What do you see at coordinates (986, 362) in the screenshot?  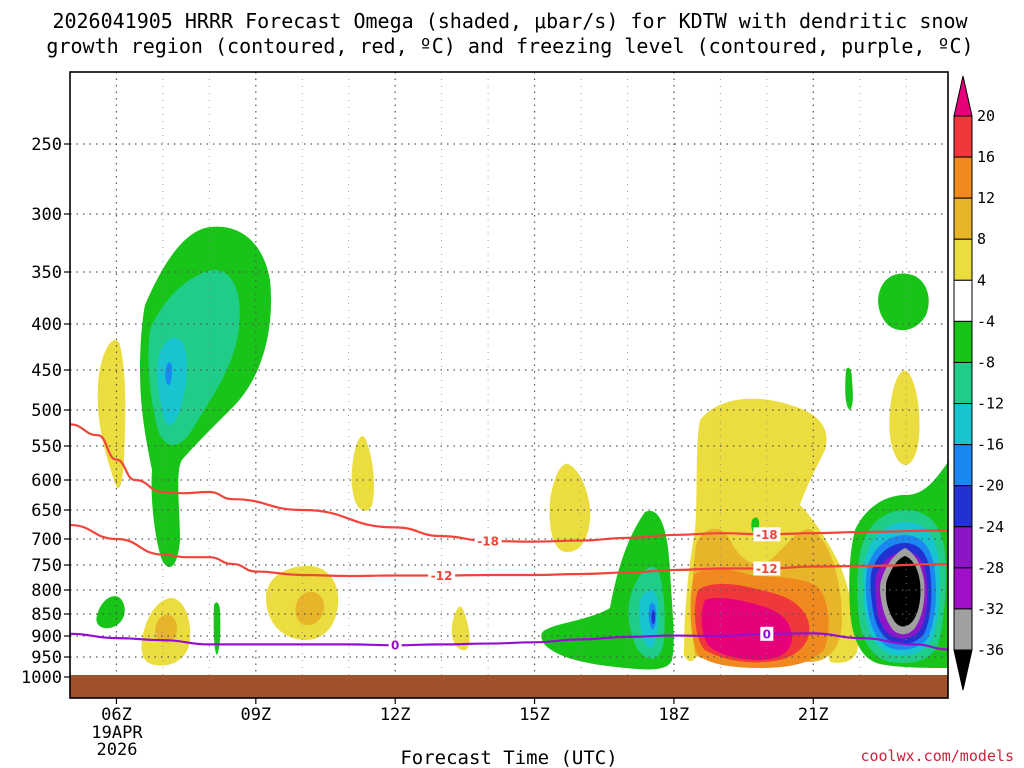 I see `colorbar-label: -8` at bounding box center [986, 362].